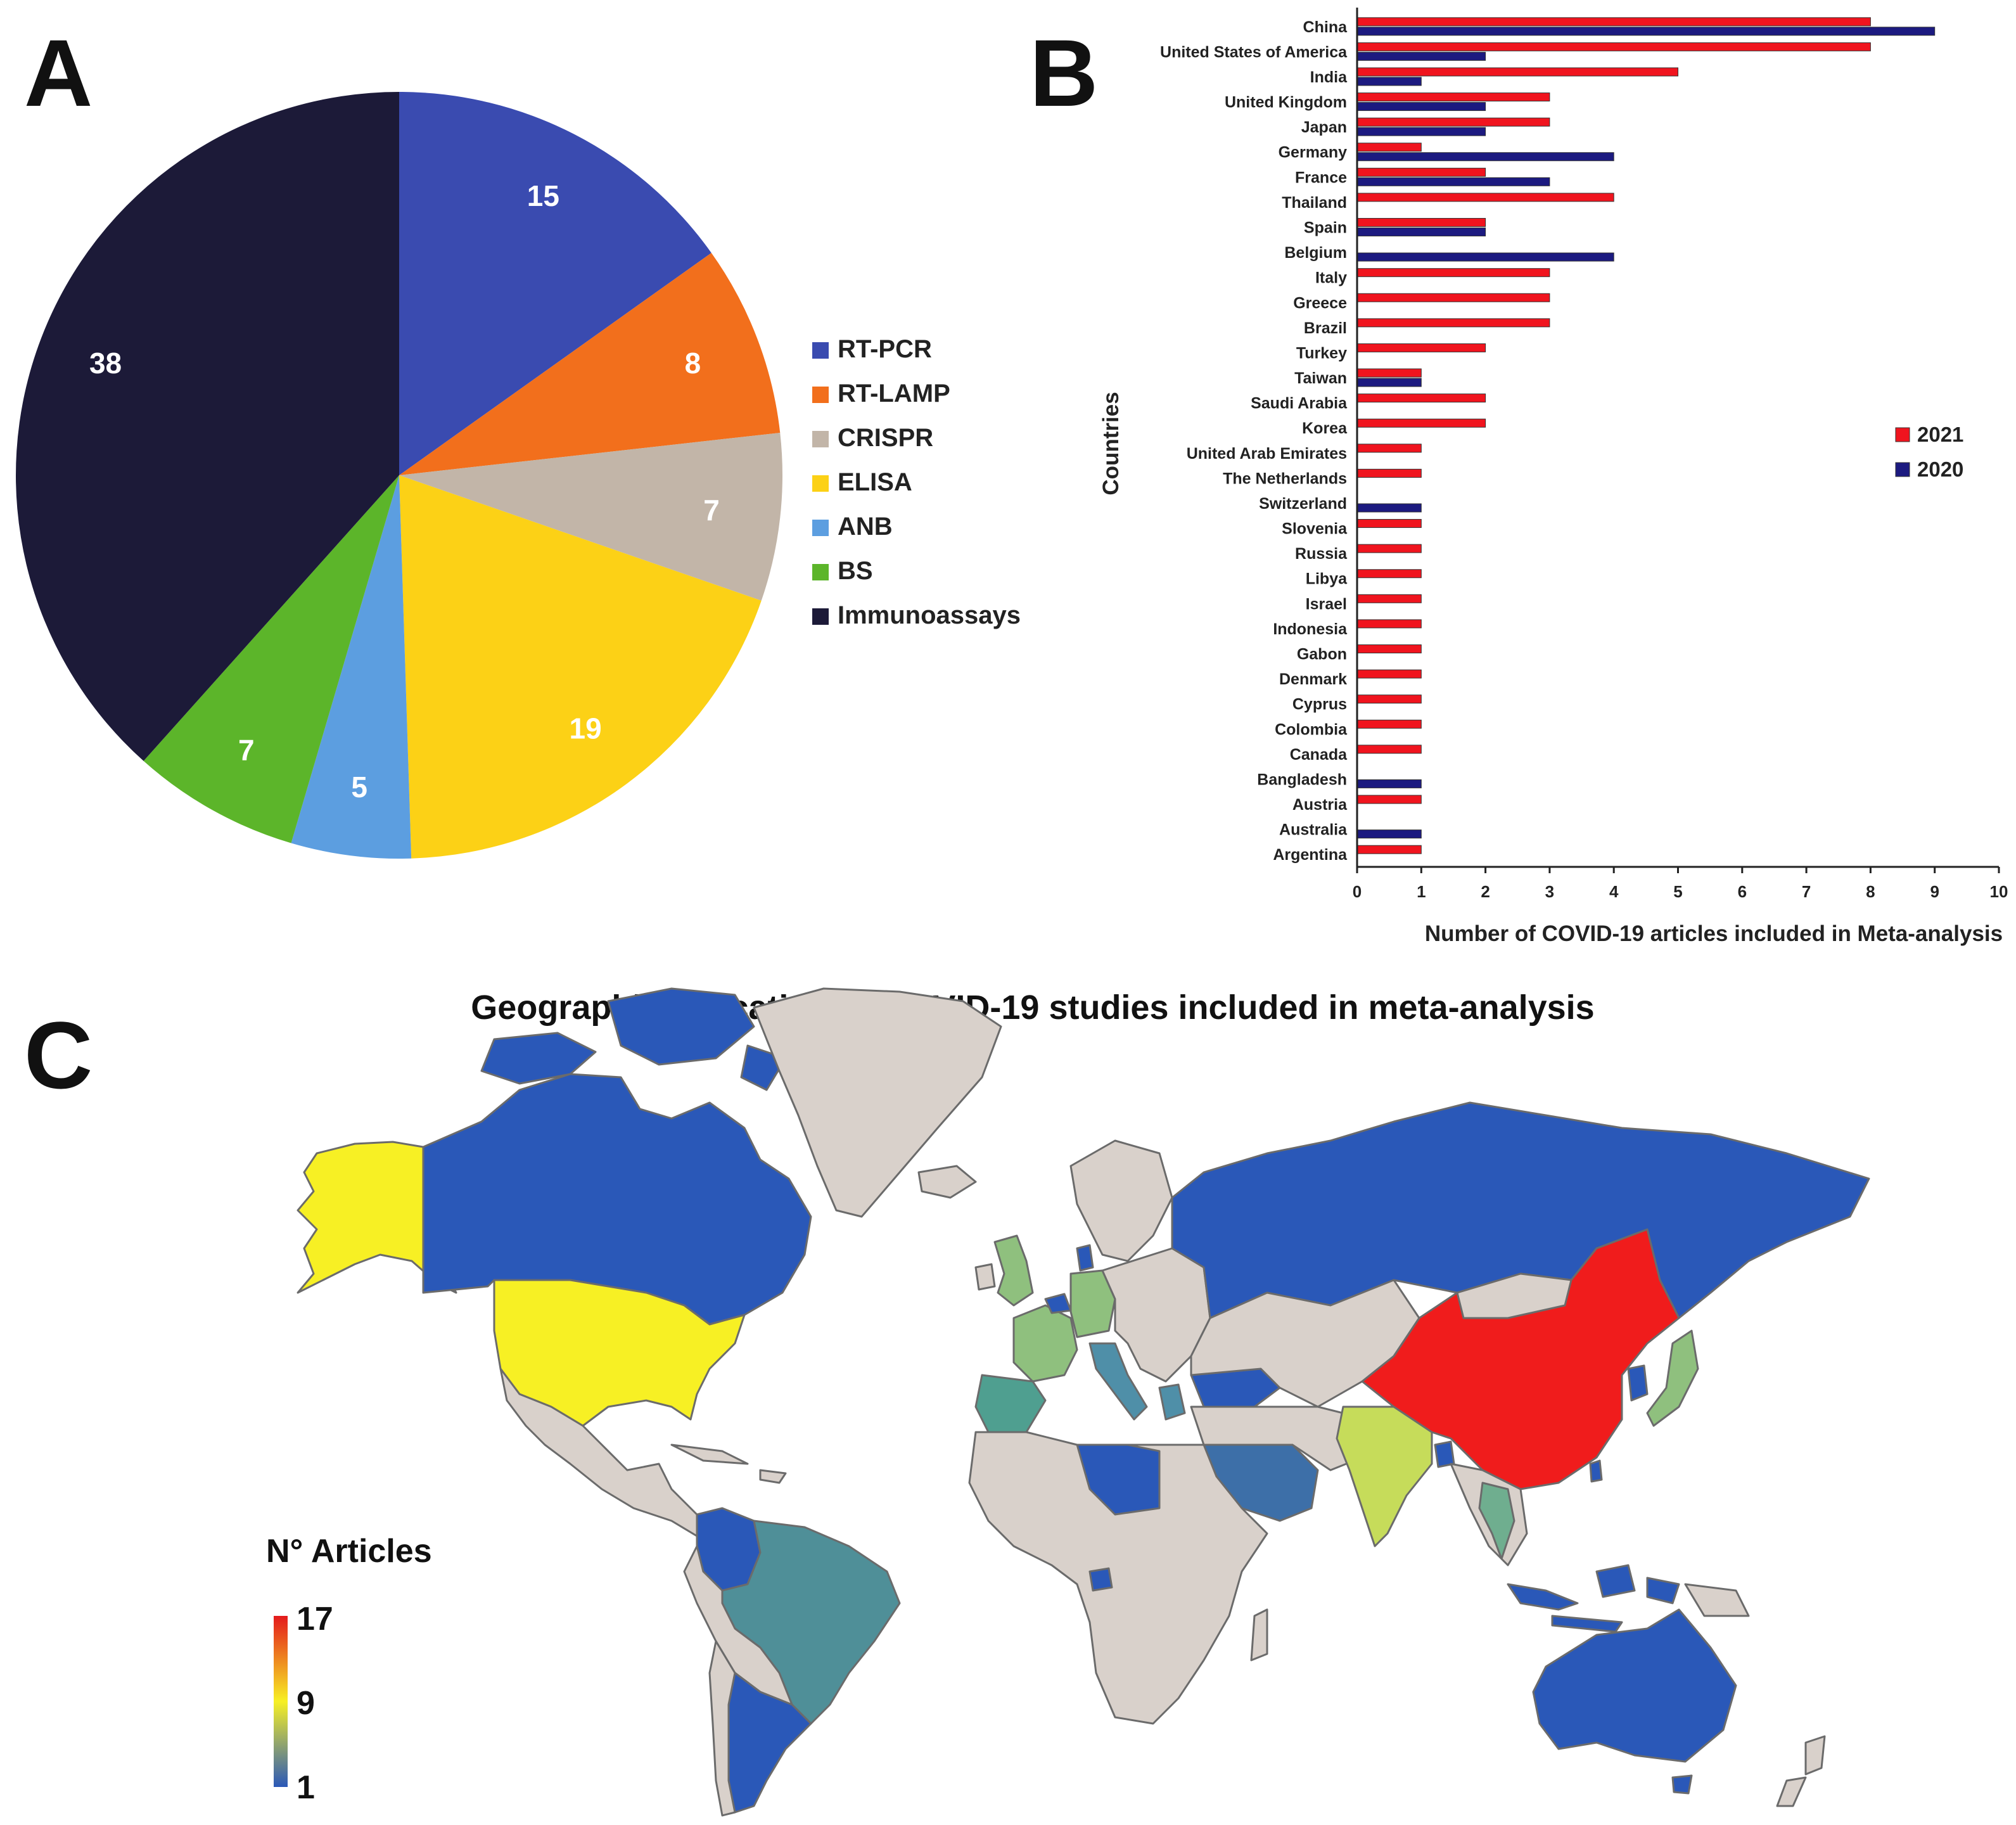 The width and height of the screenshot is (2016, 1825). What do you see at coordinates (728, 1464) in the screenshot?
I see `region-caribbean` at bounding box center [728, 1464].